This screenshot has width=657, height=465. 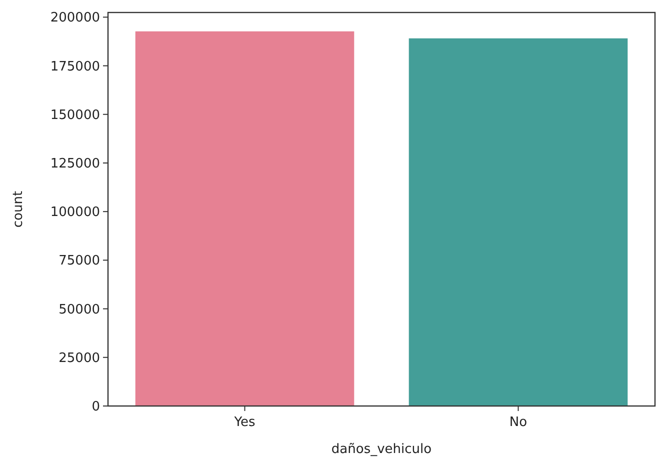 What do you see at coordinates (79, 310) in the screenshot?
I see `y-tick-label: 50000` at bounding box center [79, 310].